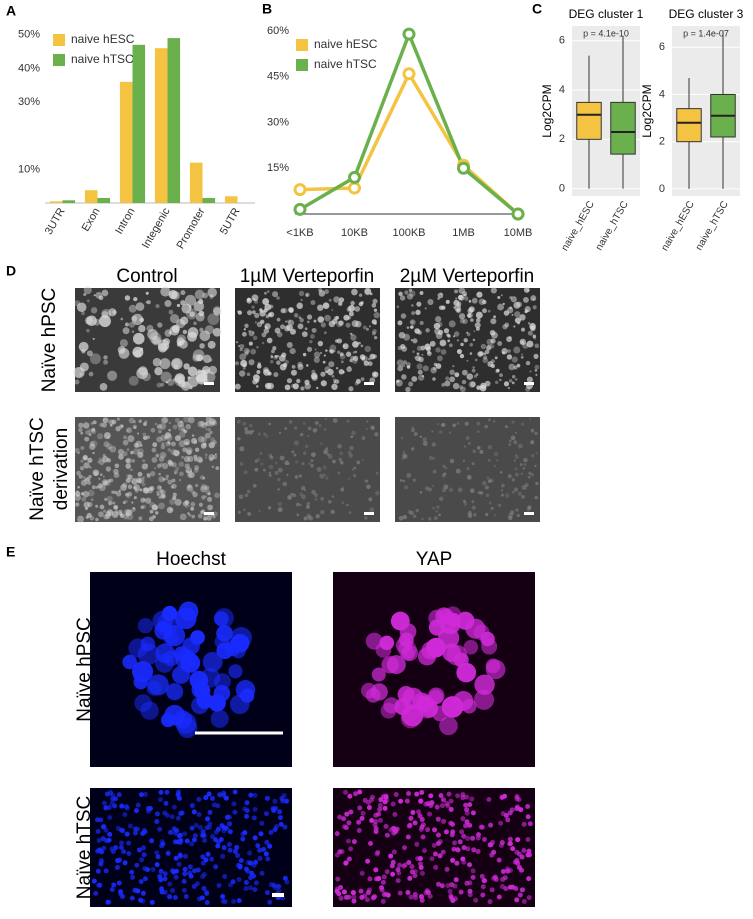  What do you see at coordinates (647, 110) in the screenshot?
I see `y-axis-label: Log2CPM` at bounding box center [647, 110].